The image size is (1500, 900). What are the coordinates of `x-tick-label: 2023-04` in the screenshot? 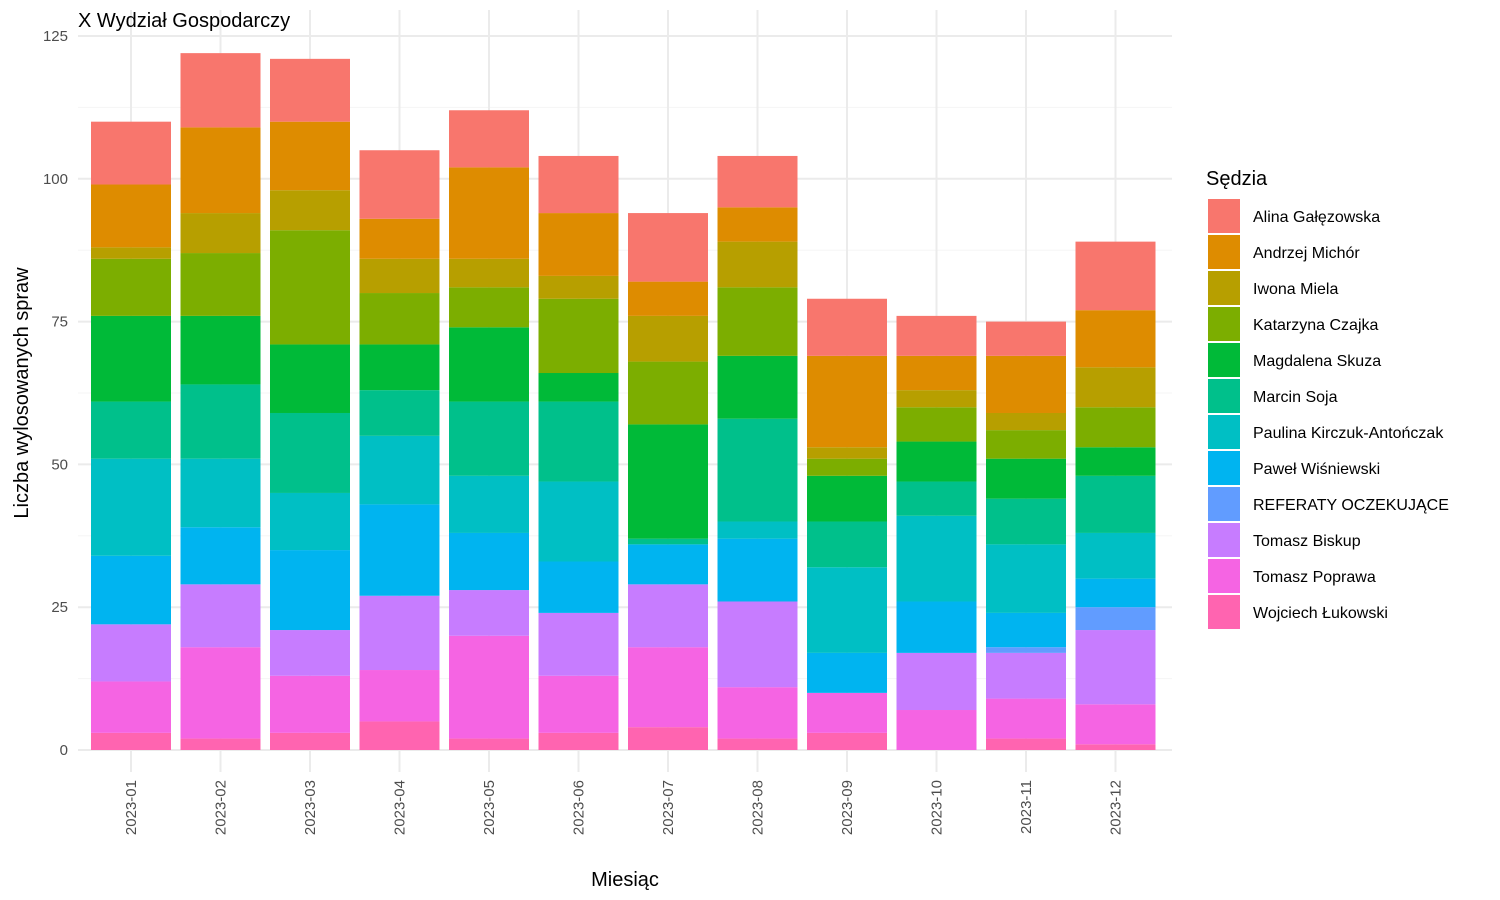 It's located at (400, 807).